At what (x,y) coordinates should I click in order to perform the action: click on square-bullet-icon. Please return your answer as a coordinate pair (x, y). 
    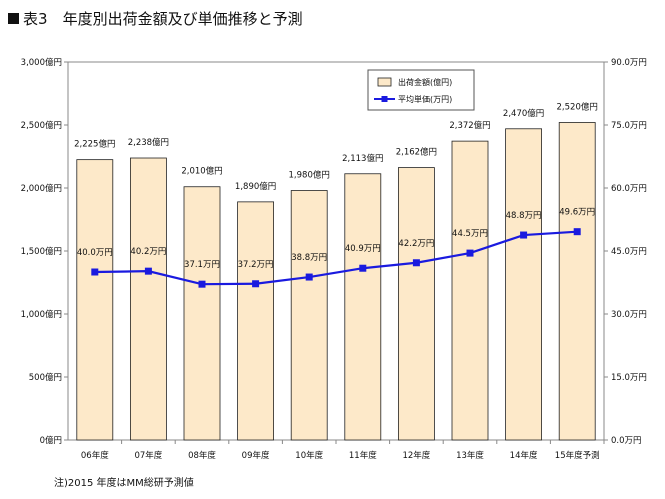
    Looking at the image, I should click on (13, 18).